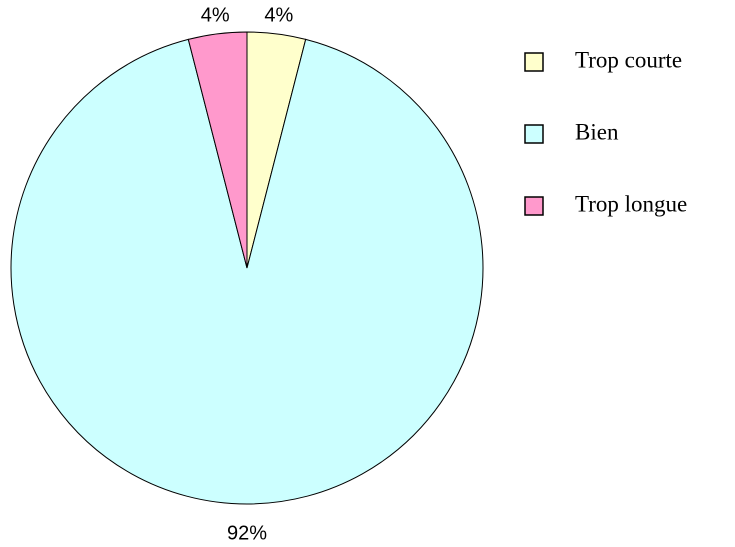  What do you see at coordinates (631, 203) in the screenshot?
I see `legend-label: Trop longue` at bounding box center [631, 203].